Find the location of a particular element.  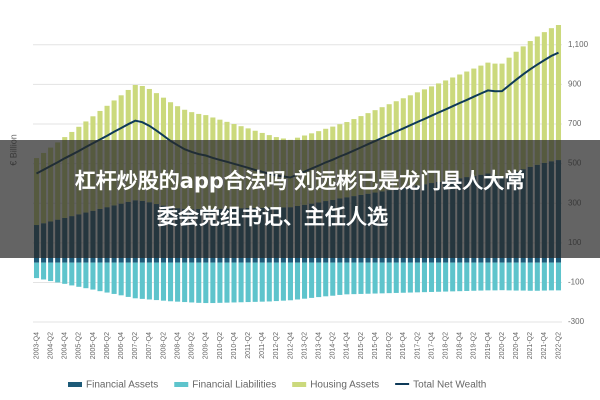

x-tick-label: 2008-Q2 is located at coordinates (163, 345).